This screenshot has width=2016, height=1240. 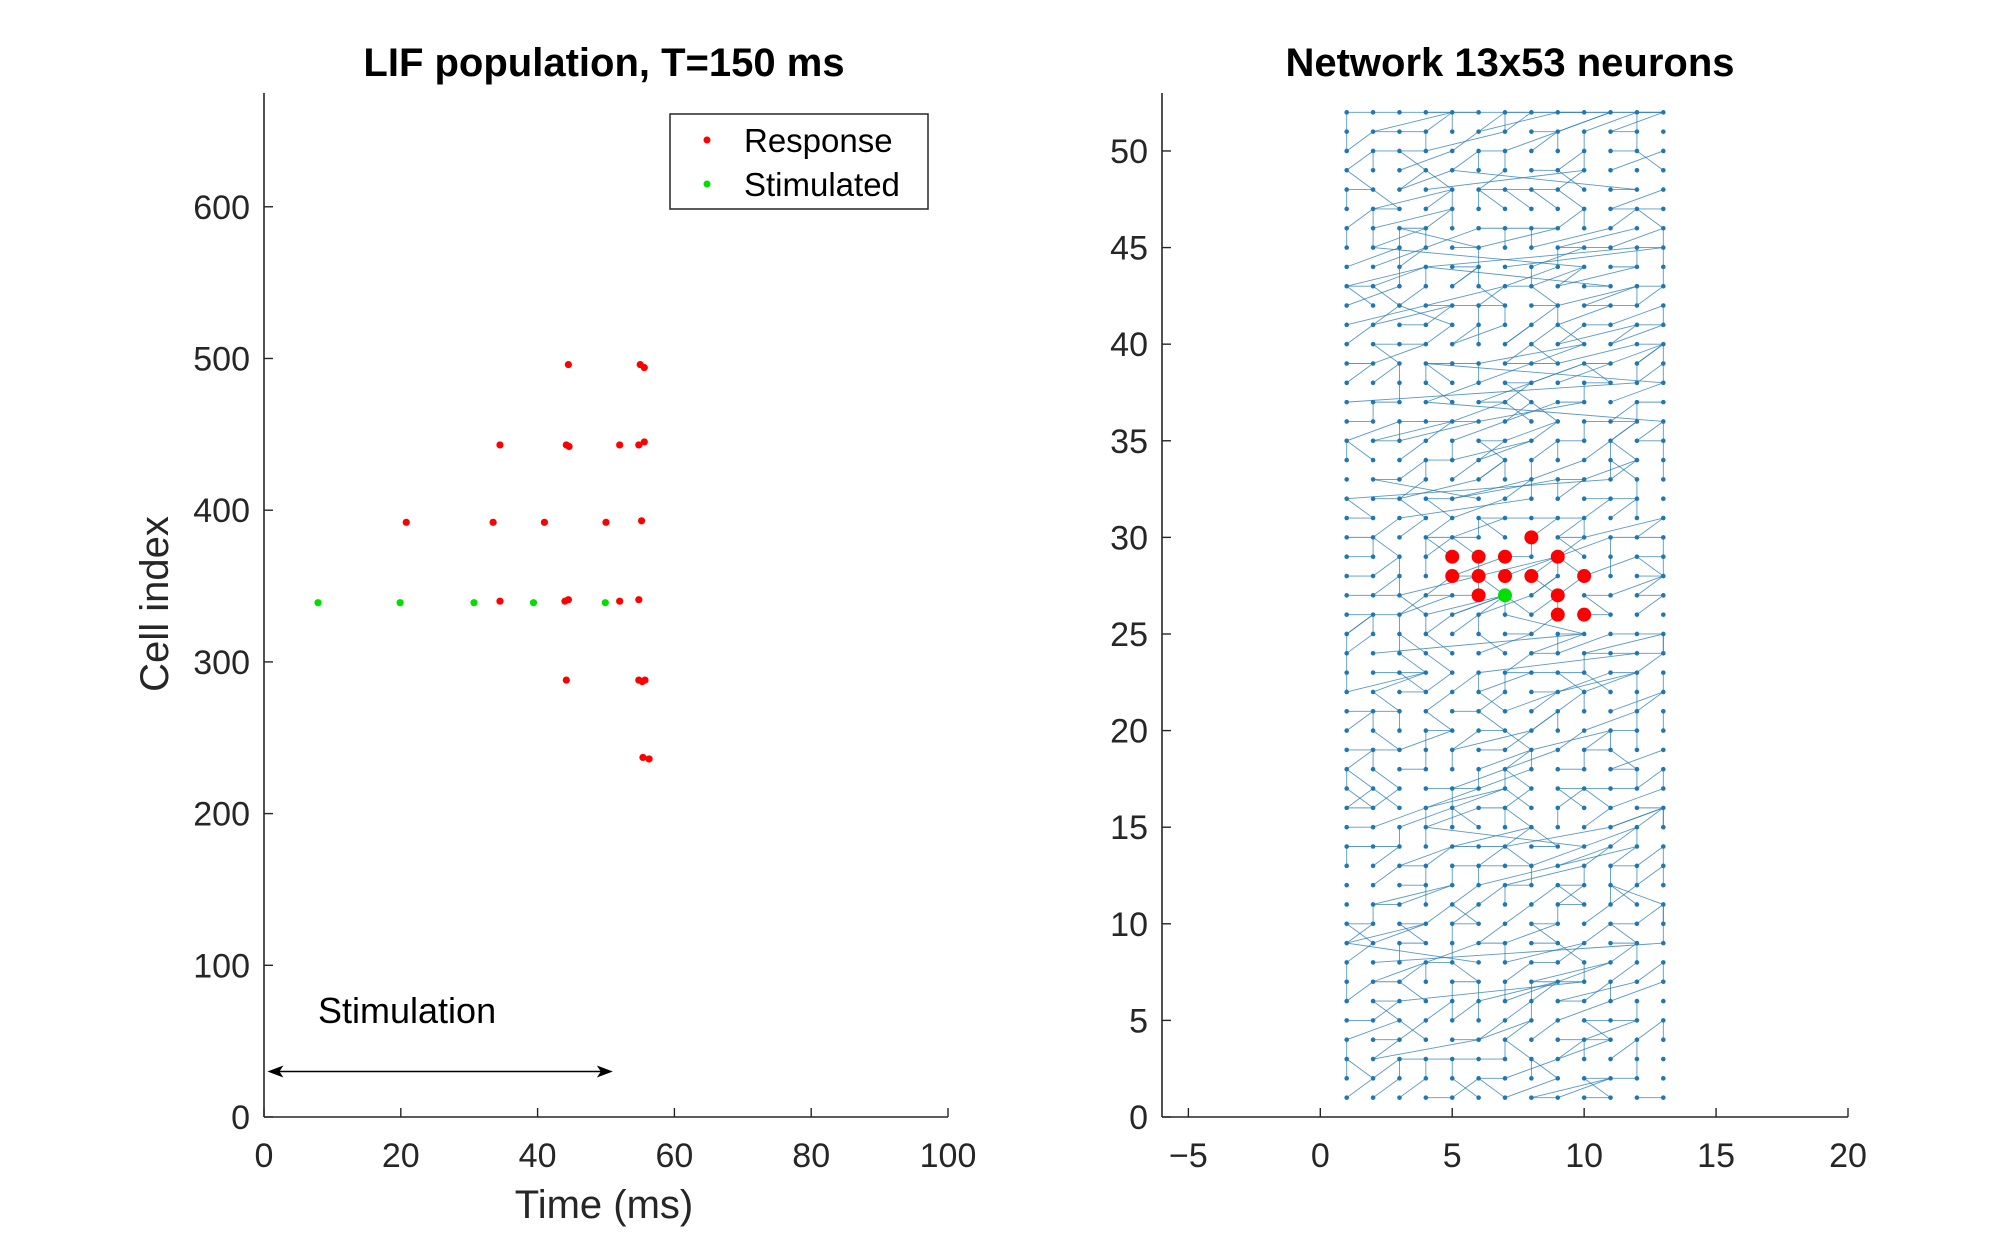 What do you see at coordinates (707, 140) in the screenshot?
I see `legend-marker-response` at bounding box center [707, 140].